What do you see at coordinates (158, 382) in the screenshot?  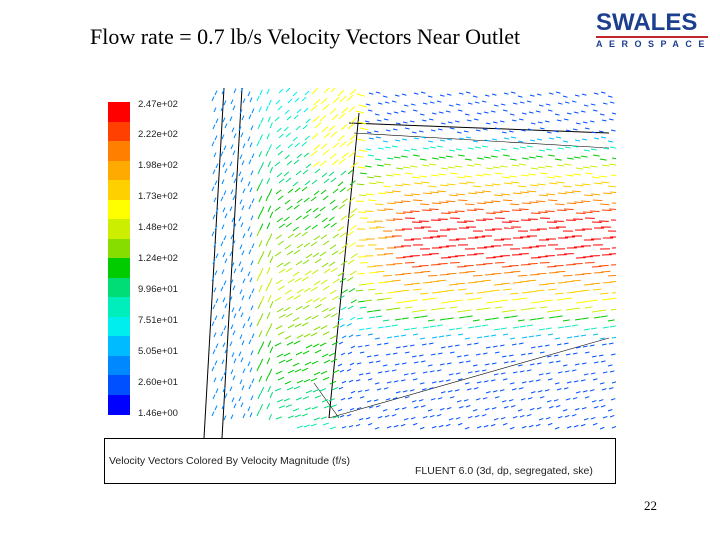 I see `legend-label-9: 2.60e+01` at bounding box center [158, 382].